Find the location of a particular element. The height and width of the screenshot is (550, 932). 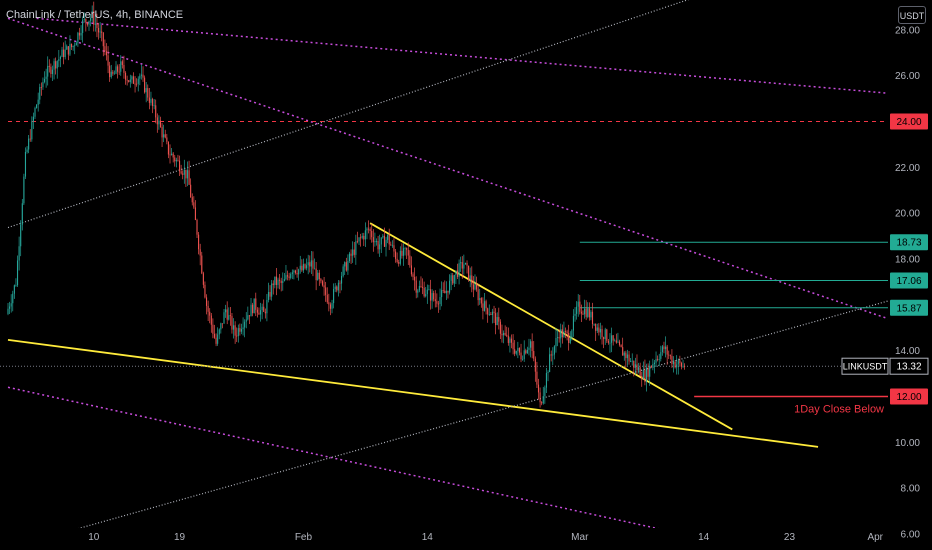

price-level-badge: 12.00 is located at coordinates (909, 396).